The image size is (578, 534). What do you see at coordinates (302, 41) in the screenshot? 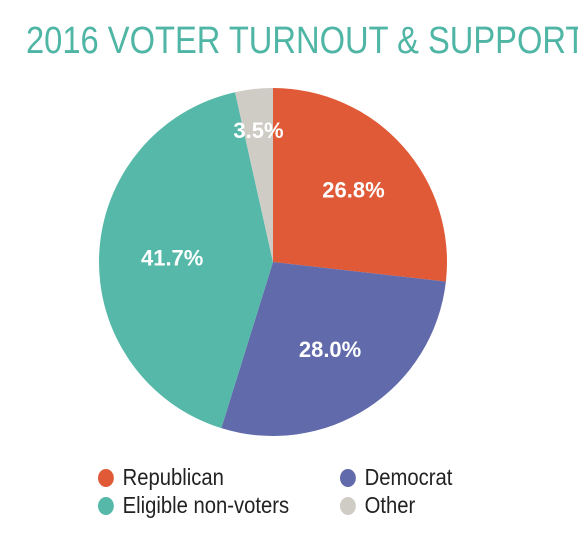
I see `chart-title: 2016 VOTER TURNOUT & SUPPORT` at bounding box center [302, 41].